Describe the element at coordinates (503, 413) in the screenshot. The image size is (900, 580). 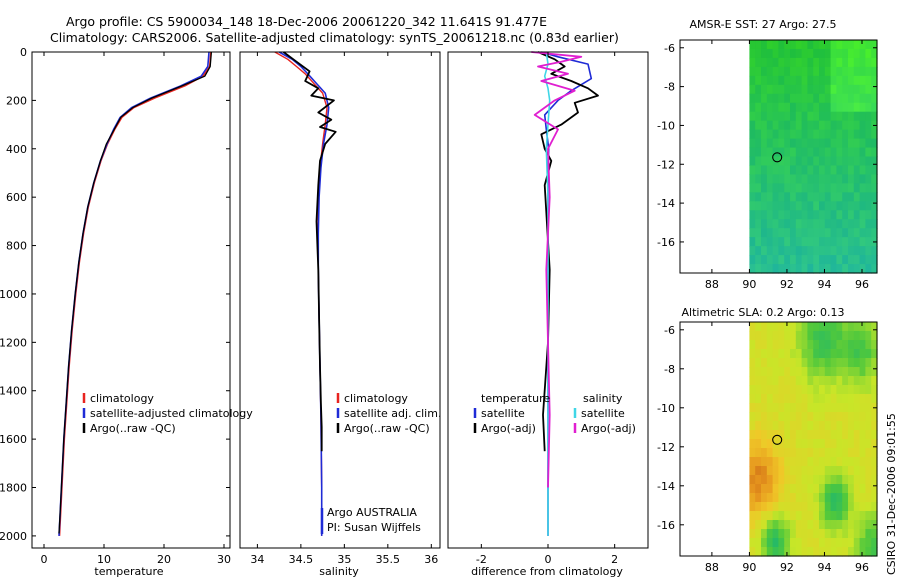
I see `difference-legend-left-0-label: satellite` at that location.